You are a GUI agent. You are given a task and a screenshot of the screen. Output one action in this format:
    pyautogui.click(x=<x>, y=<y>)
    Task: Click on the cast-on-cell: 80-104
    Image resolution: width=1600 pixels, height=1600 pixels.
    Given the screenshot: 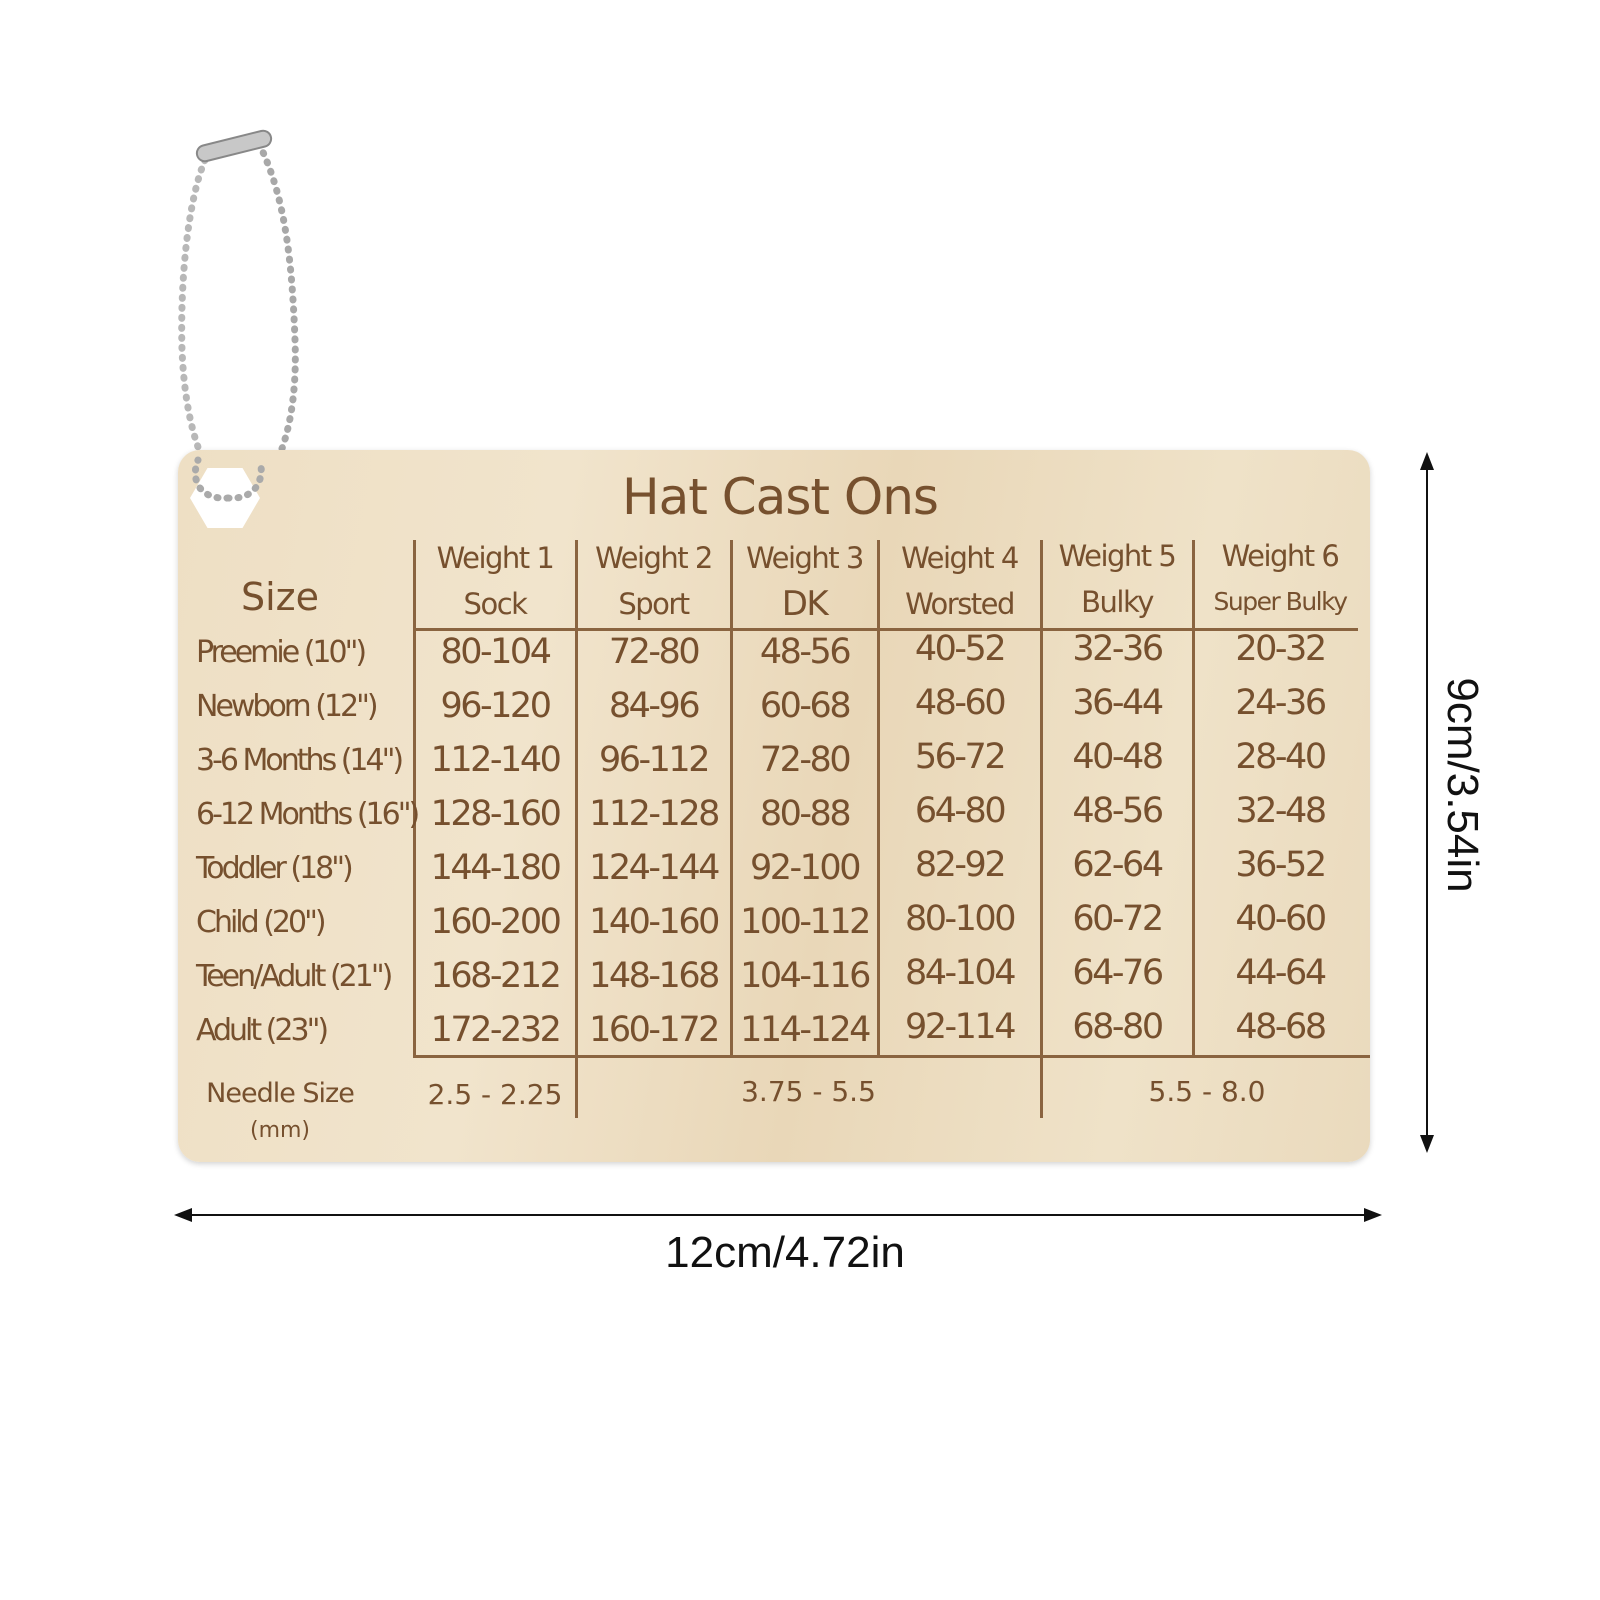 What is the action you would take?
    pyautogui.click(x=496, y=652)
    